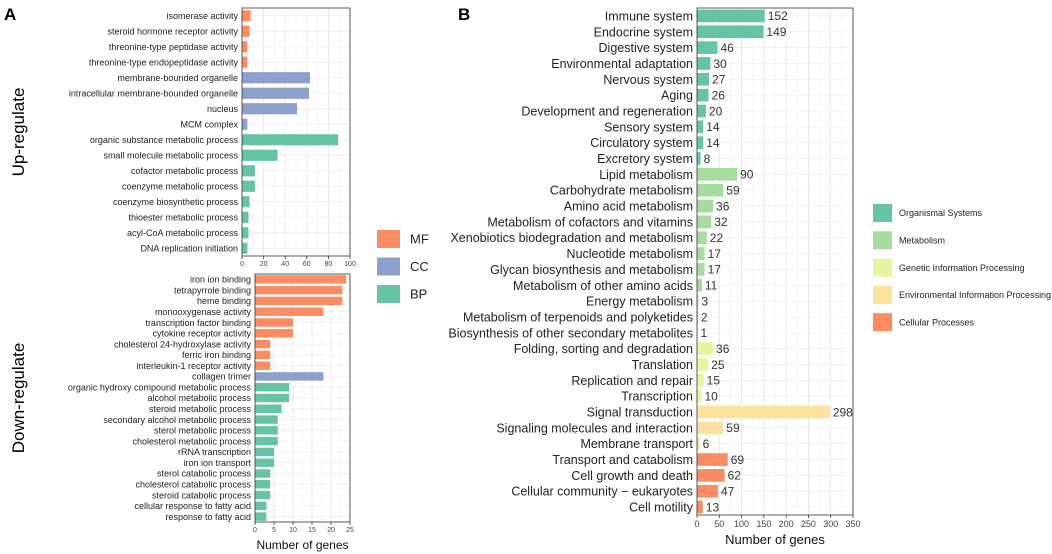 The image size is (1052, 554). What do you see at coordinates (730, 32) in the screenshot?
I see `bar-endocrine-system` at bounding box center [730, 32].